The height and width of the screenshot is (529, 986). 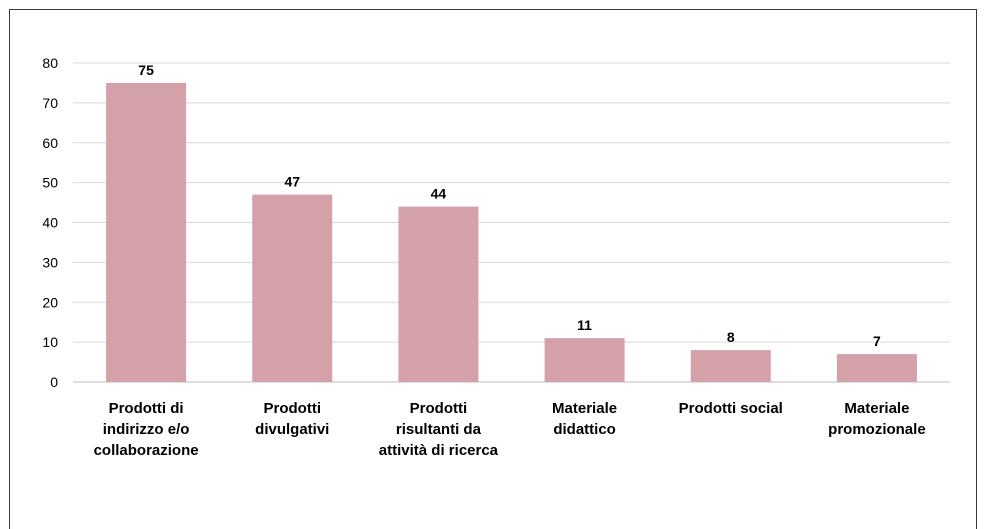 I want to click on y-axis-tick-labels: 0 10 20 30 40 50 60 70 80, so click(x=50, y=222).